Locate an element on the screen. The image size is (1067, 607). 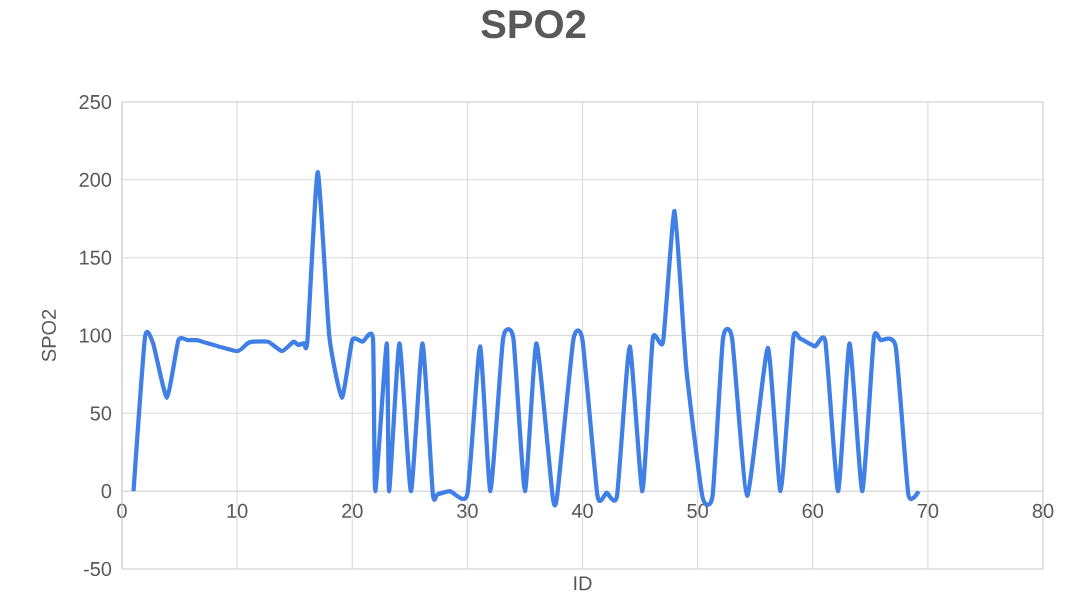
chart-title: SPO2 is located at coordinates (533, 24).